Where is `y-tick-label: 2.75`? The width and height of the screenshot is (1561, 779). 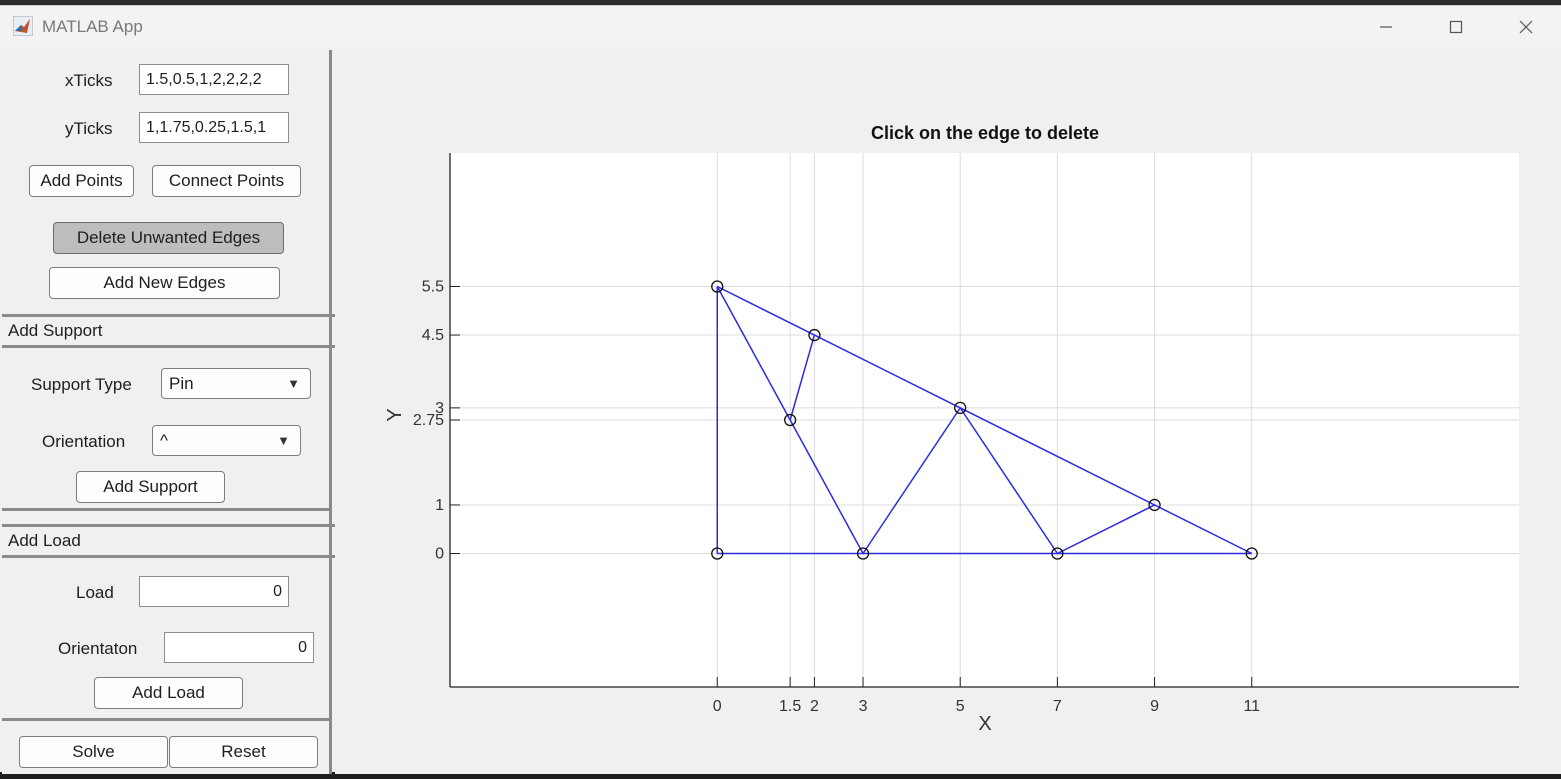 y-tick-label: 2.75 is located at coordinates (428, 420).